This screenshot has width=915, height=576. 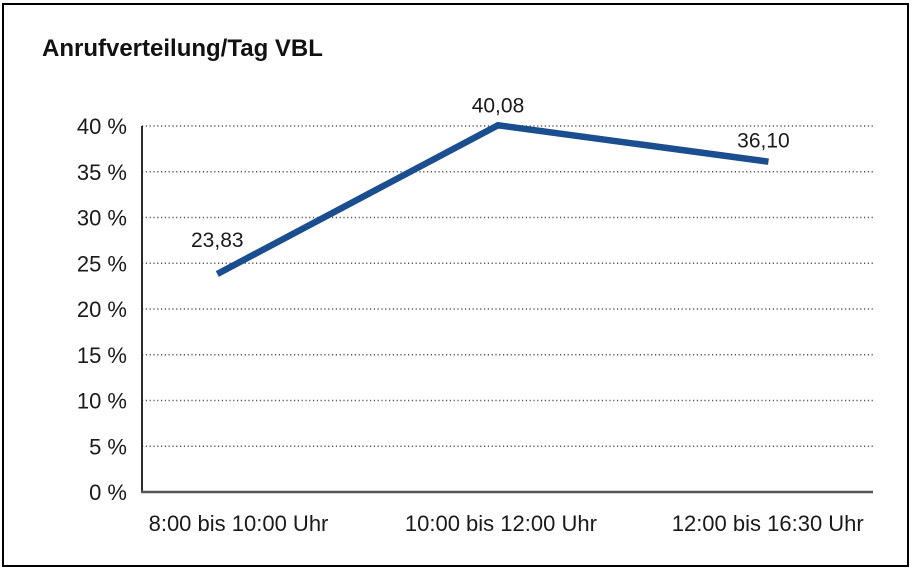 I want to click on x-tick-label: 12:00 bis 16:30 Uhr, so click(x=768, y=523).